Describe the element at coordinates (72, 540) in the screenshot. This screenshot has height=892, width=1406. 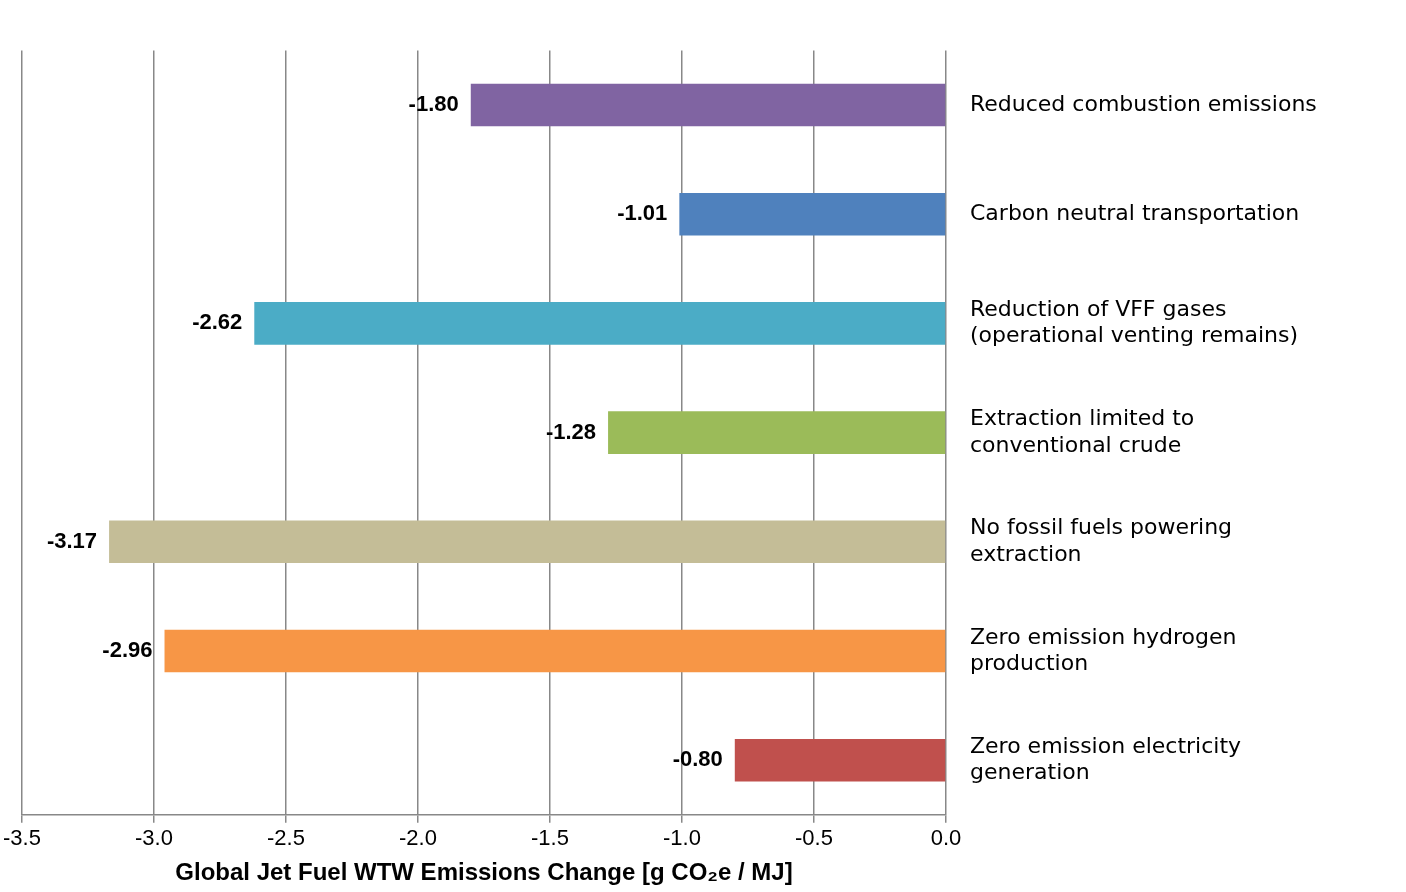
I see `data-label: -3.17` at that location.